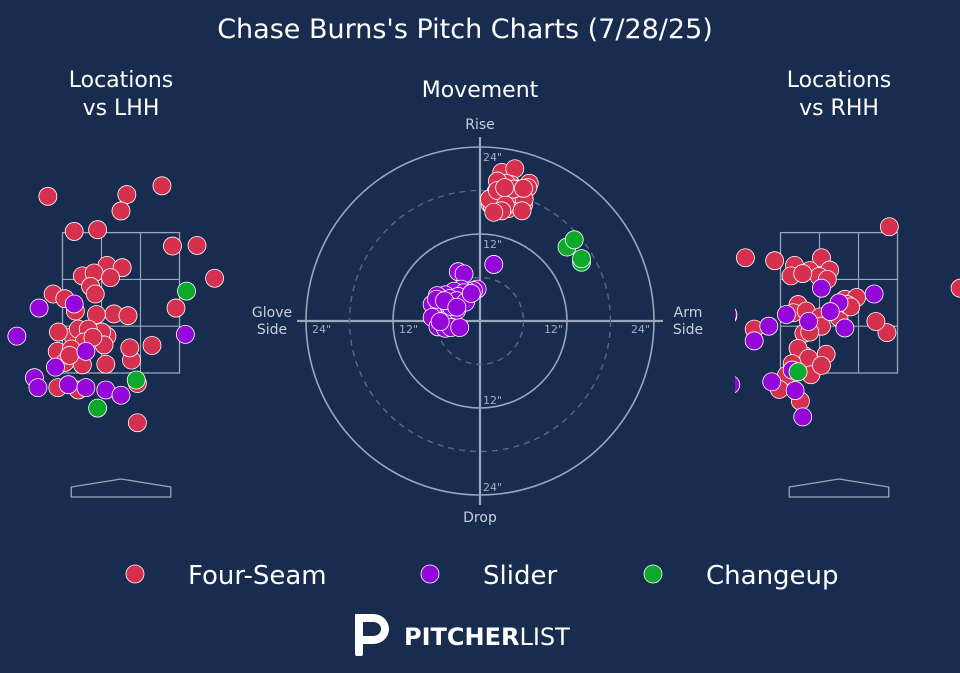 This screenshot has height=673, width=960. I want to click on movement-label-glove-line2: Side, so click(272, 330).